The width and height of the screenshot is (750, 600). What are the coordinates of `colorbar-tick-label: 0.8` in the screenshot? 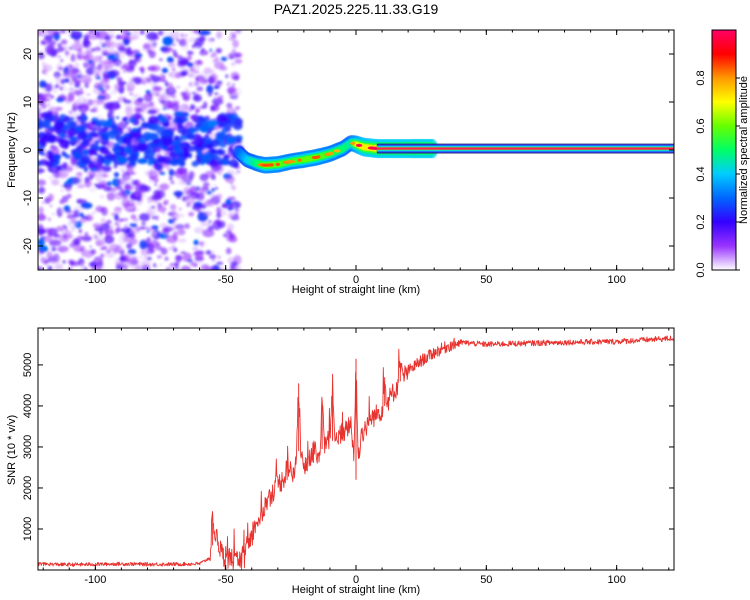 It's located at (701, 77).